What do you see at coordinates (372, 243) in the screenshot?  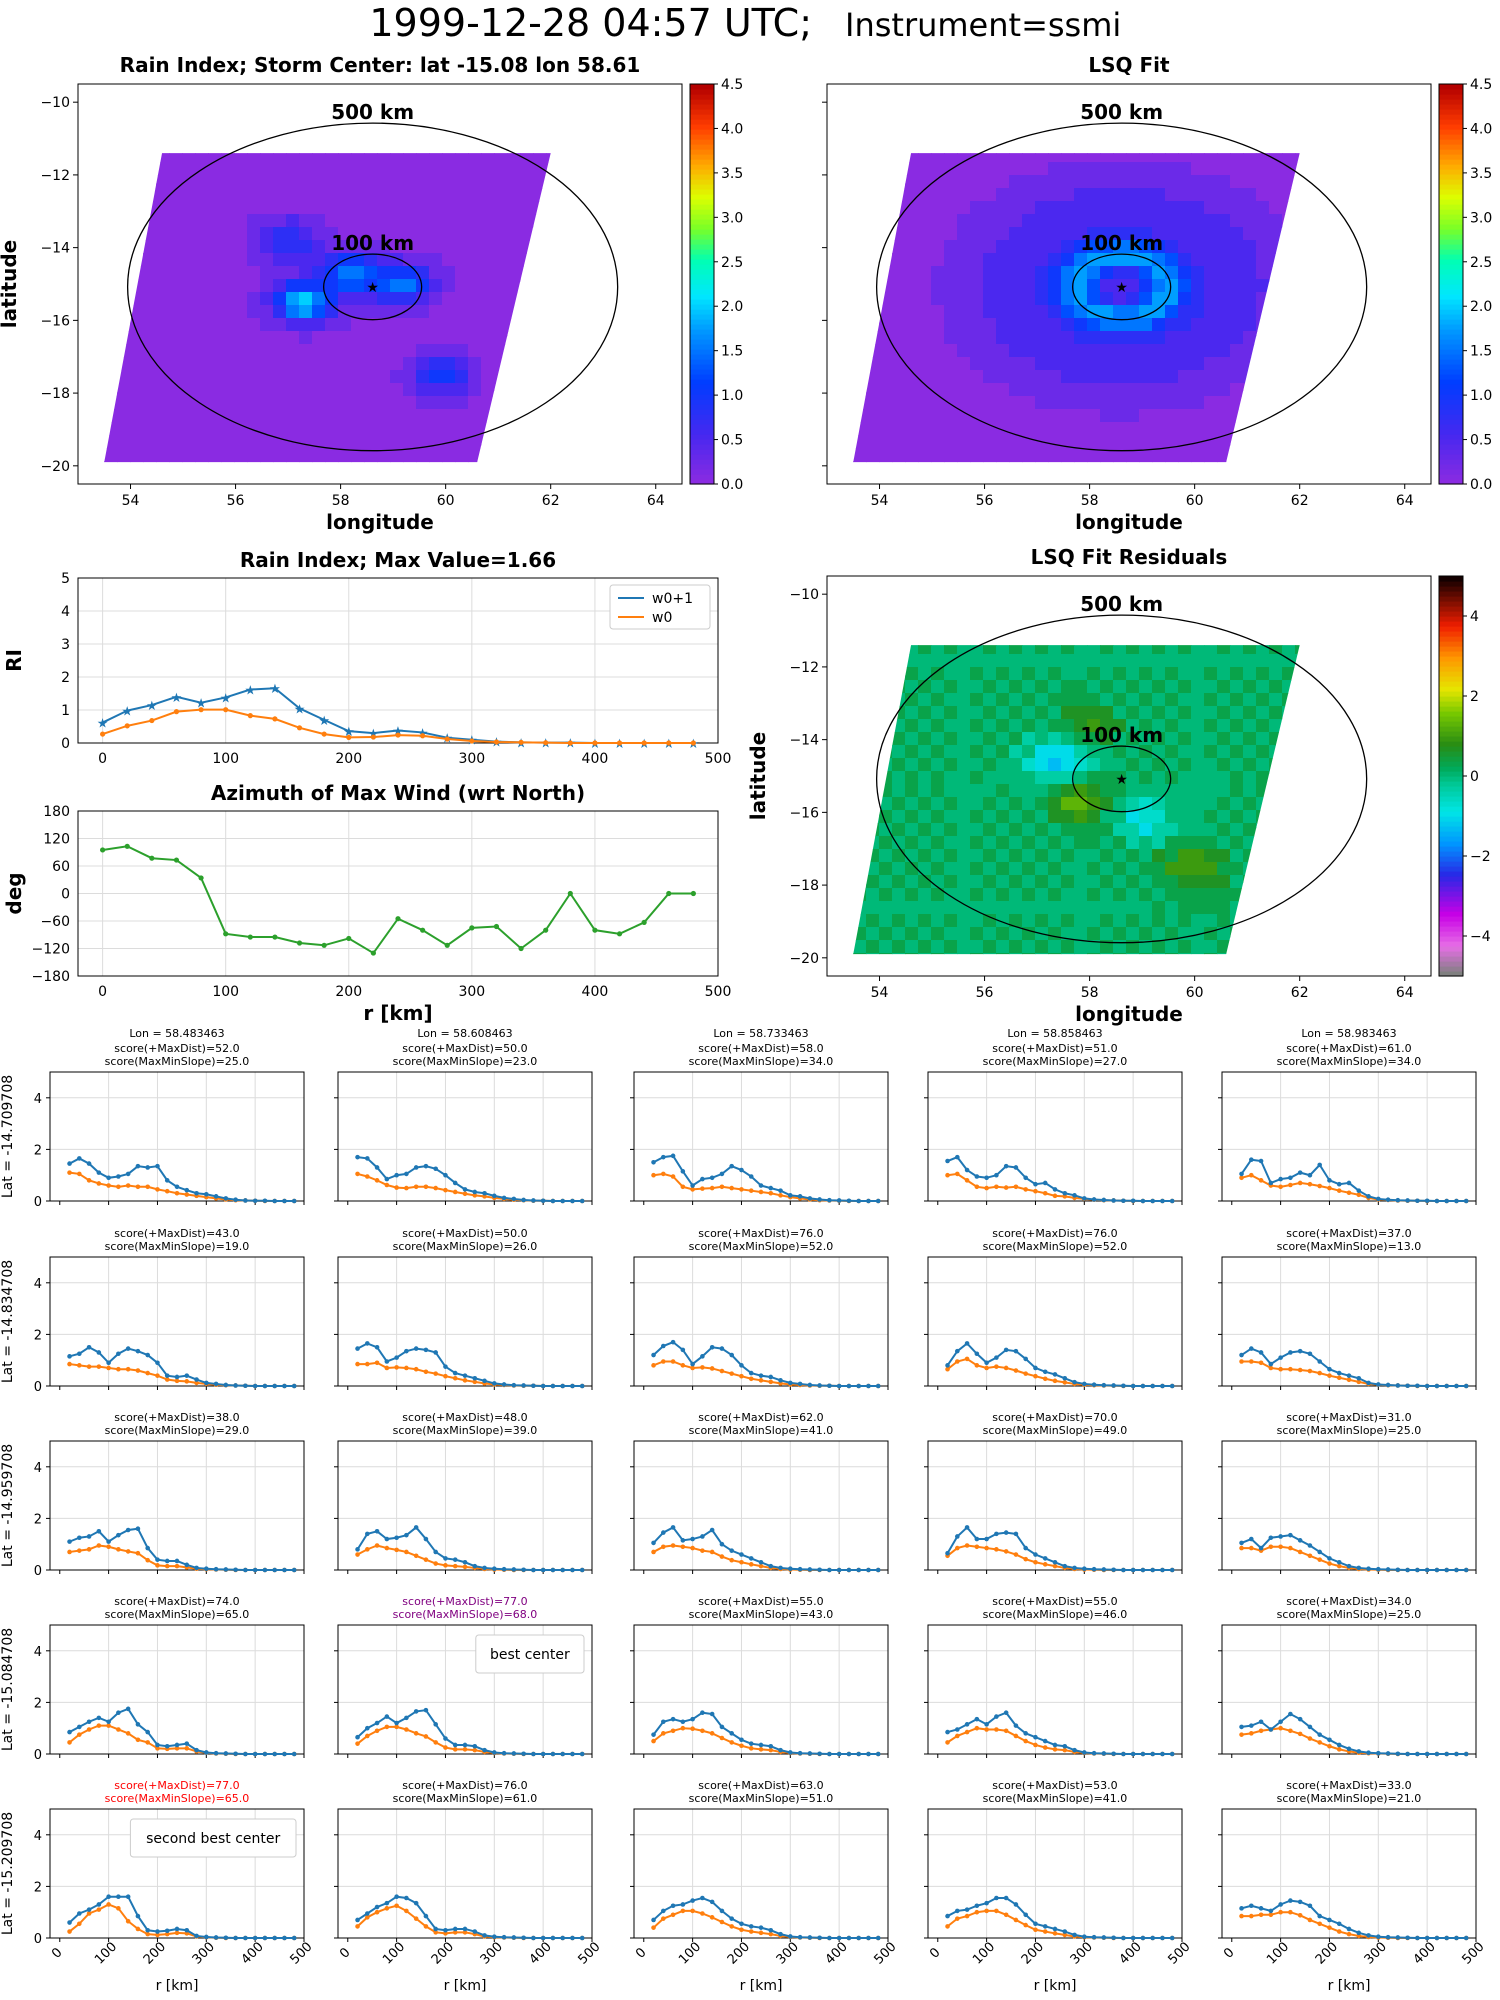 I see `ring-label: 100 km` at bounding box center [372, 243].